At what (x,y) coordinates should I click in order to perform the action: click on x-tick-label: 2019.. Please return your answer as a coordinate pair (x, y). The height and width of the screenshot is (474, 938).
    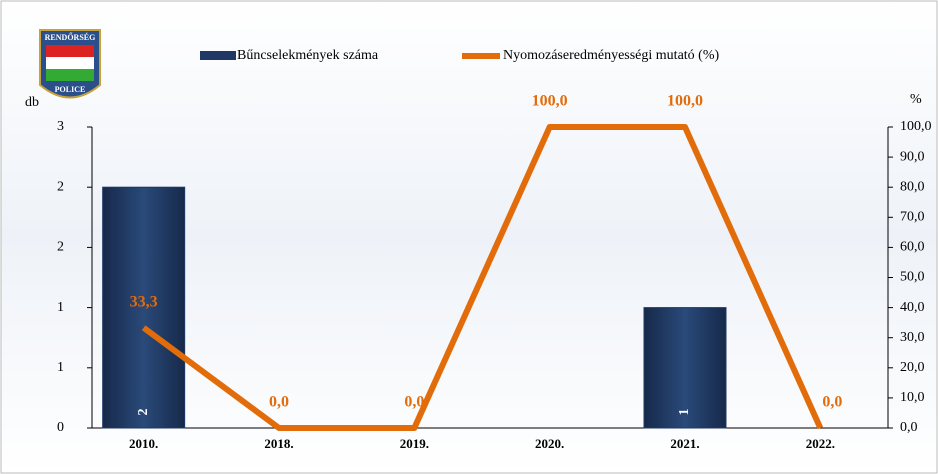
    Looking at the image, I should click on (414, 443).